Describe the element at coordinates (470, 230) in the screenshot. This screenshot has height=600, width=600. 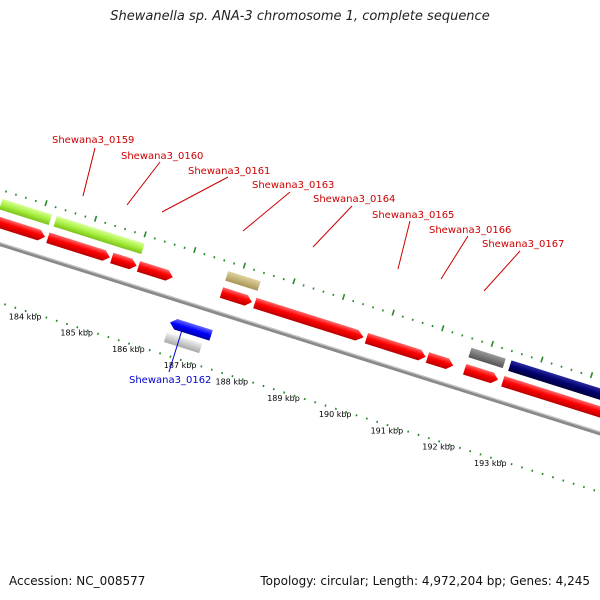
I see `gene-label-0166: Shewana3_0166` at that location.